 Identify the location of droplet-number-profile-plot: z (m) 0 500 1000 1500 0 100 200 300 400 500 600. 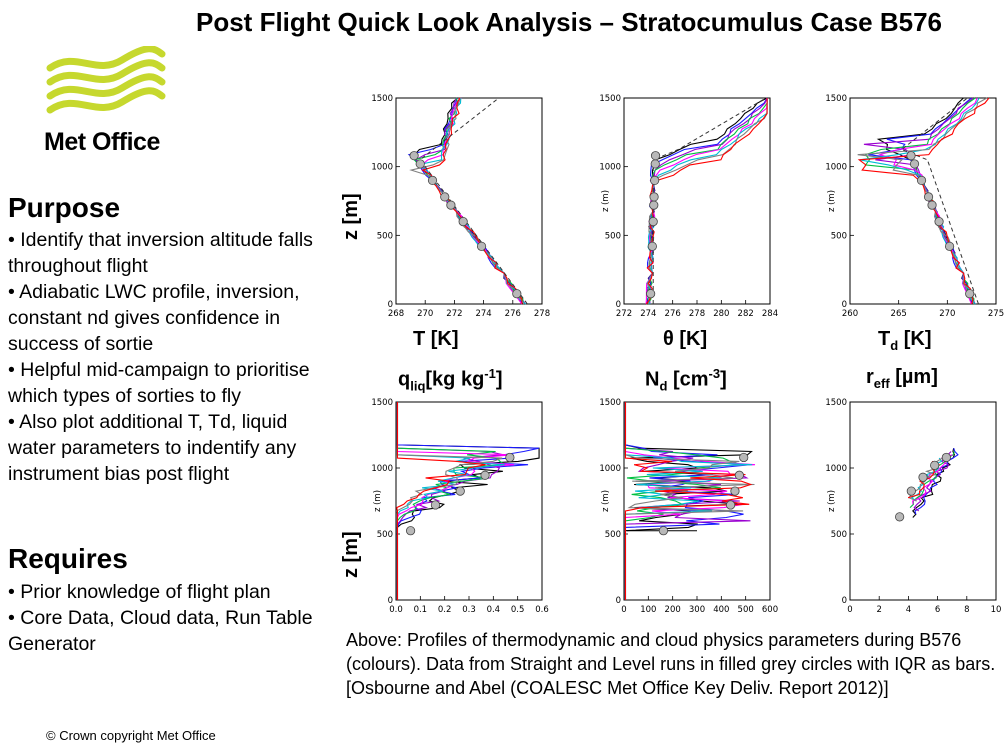
(688, 506).